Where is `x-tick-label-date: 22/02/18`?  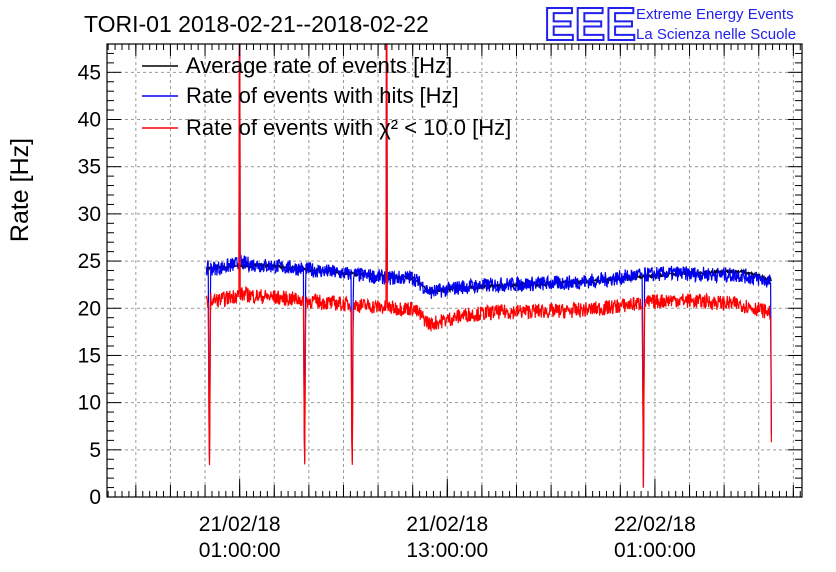
x-tick-label-date: 22/02/18 is located at coordinates (655, 524).